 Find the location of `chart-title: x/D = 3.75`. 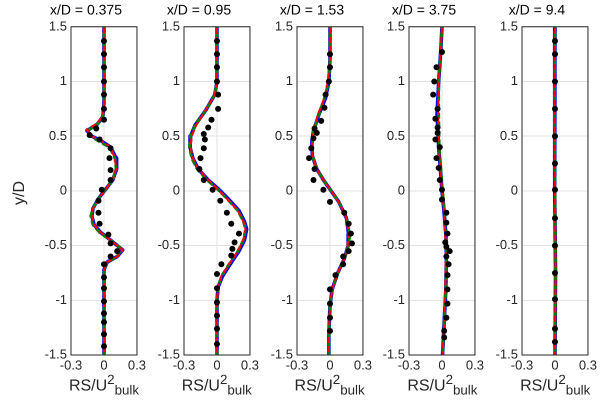

chart-title: x/D = 3.75 is located at coordinates (424, 9).